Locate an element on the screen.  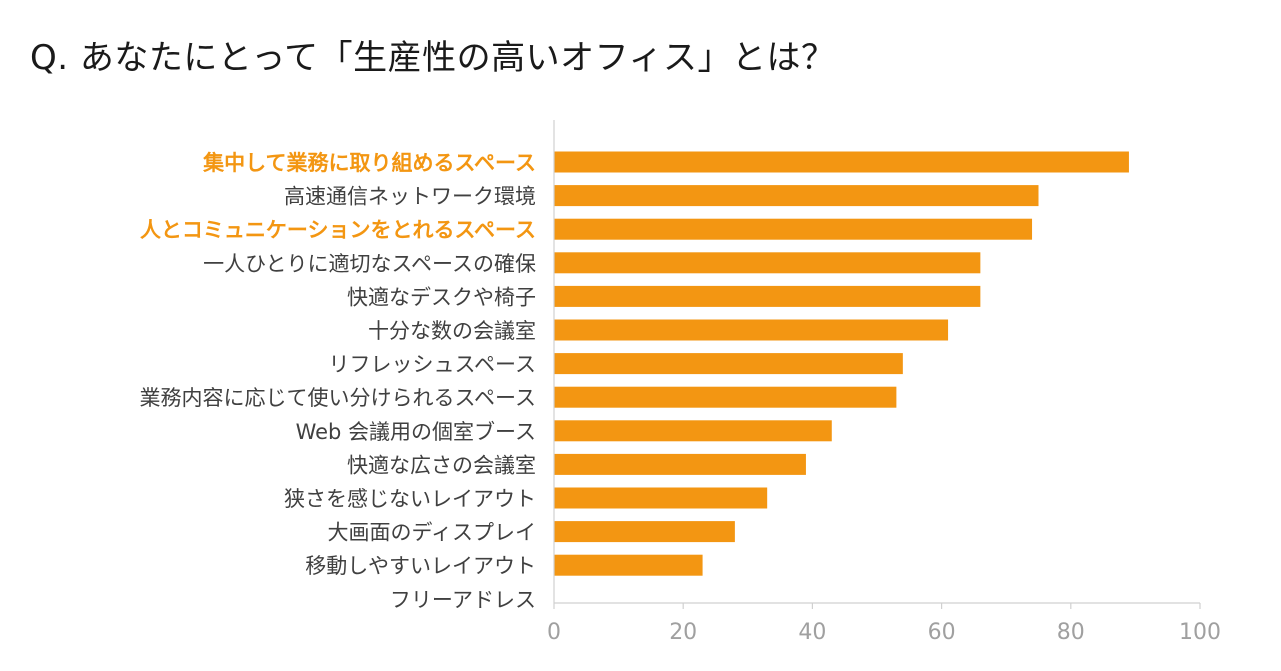
category-label-highlighted: 人とコミュニケーションをとれるスペース is located at coordinates (338, 230).